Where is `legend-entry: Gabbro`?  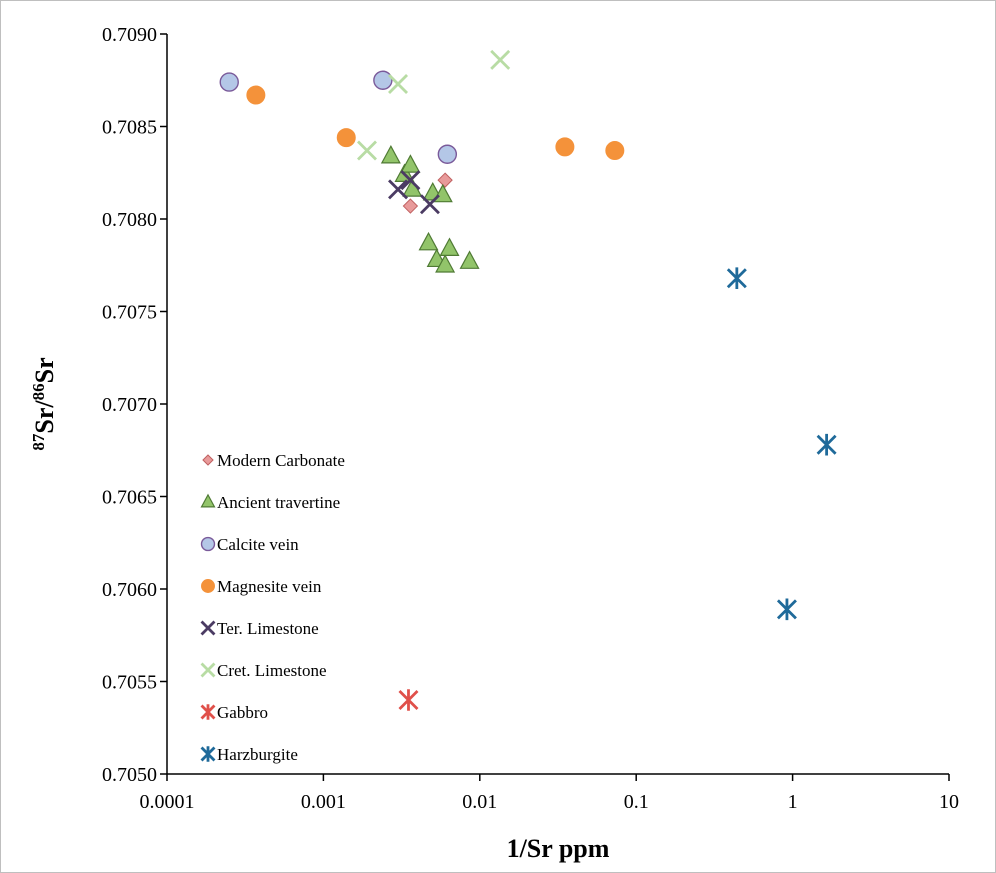 legend-entry: Gabbro is located at coordinates (234, 712).